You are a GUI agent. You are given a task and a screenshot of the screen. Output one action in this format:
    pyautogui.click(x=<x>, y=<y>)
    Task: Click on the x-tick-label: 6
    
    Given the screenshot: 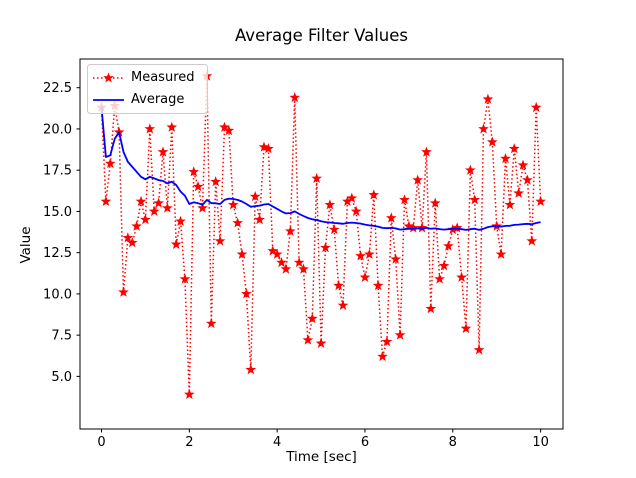 What is the action you would take?
    pyautogui.click(x=365, y=442)
    